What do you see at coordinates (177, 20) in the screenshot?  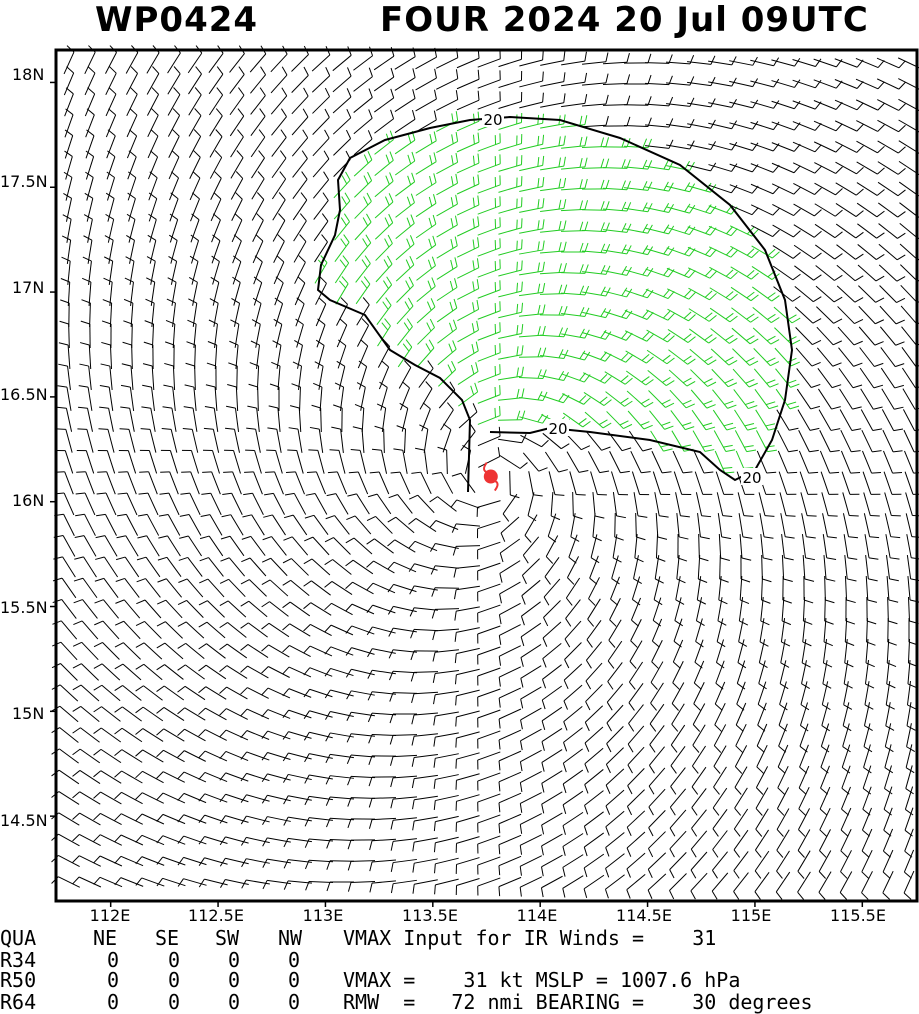 I see `storm-id-title: WP0424` at bounding box center [177, 20].